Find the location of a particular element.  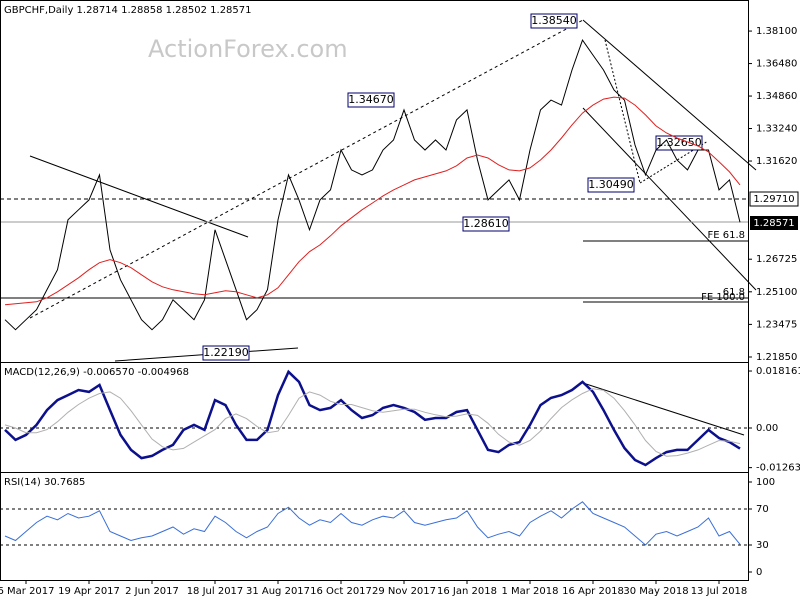

x-tick-label: 6 Mar 2017 is located at coordinates (27, 591).